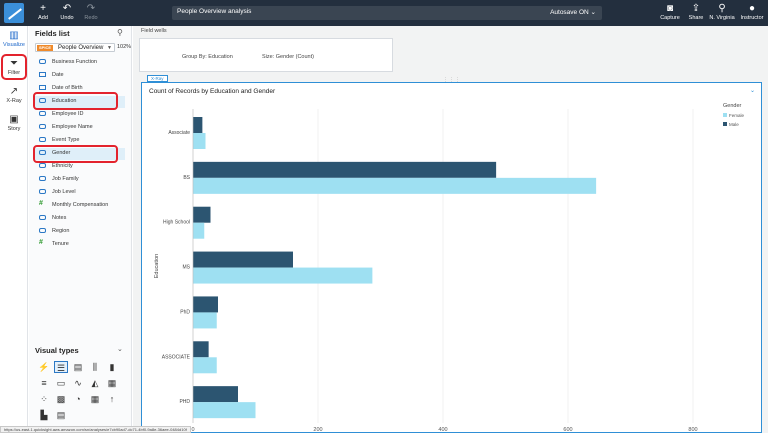 The image size is (768, 433). I want to click on x-tick-label: 400, so click(442, 430).